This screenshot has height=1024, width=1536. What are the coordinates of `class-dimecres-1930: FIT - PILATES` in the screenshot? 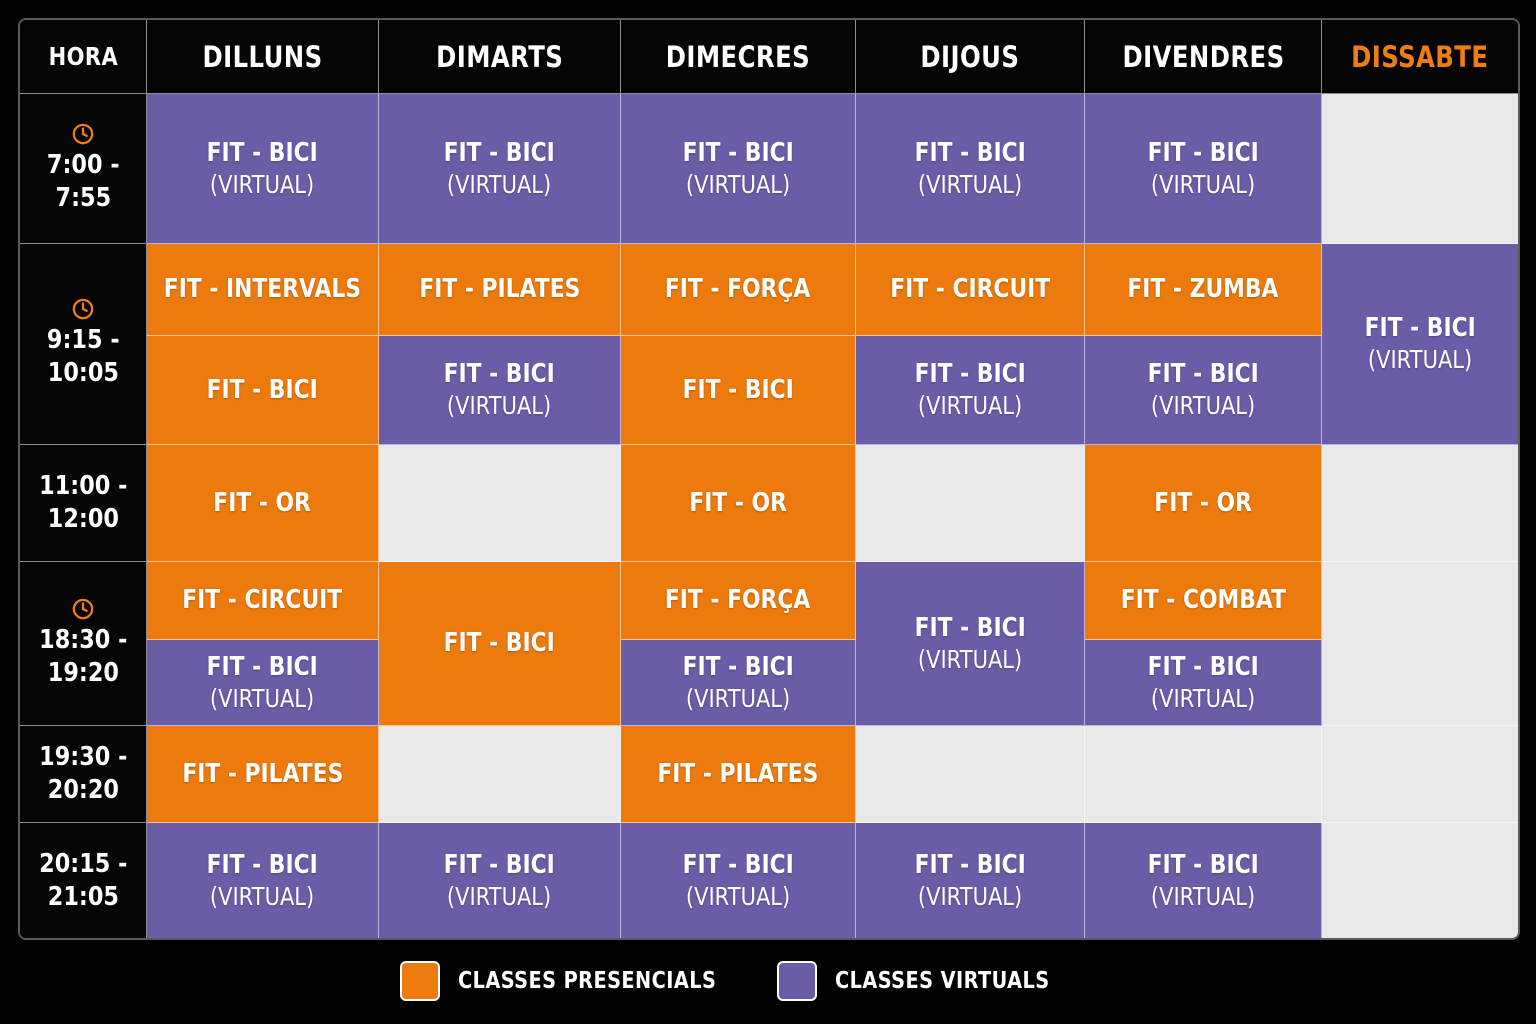 It's located at (738, 774).